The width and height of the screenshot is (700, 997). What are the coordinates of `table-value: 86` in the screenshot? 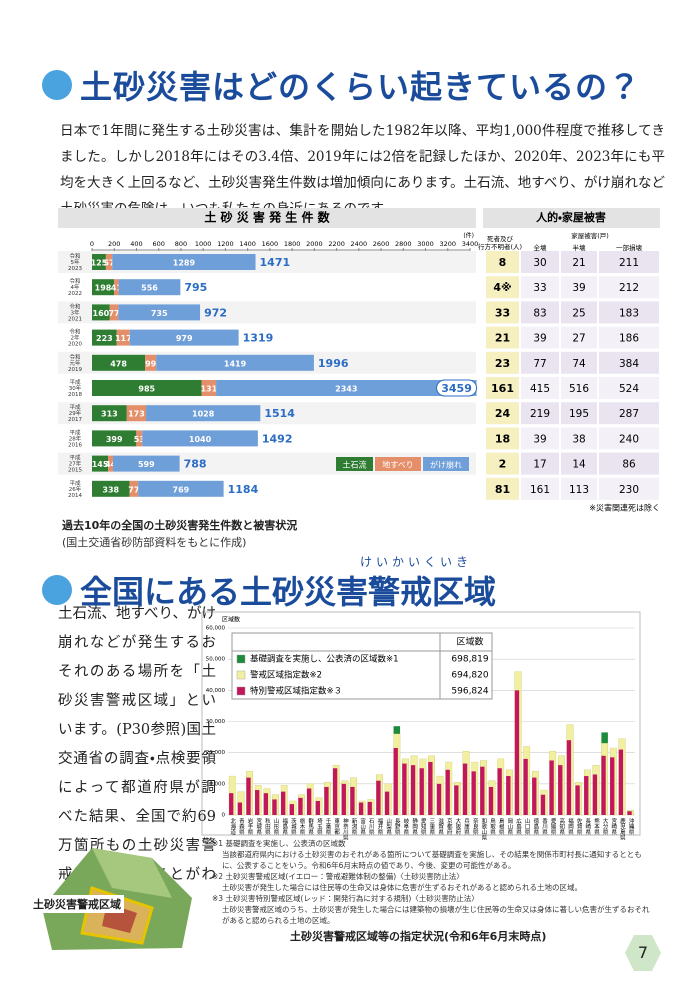 It's located at (629, 465).